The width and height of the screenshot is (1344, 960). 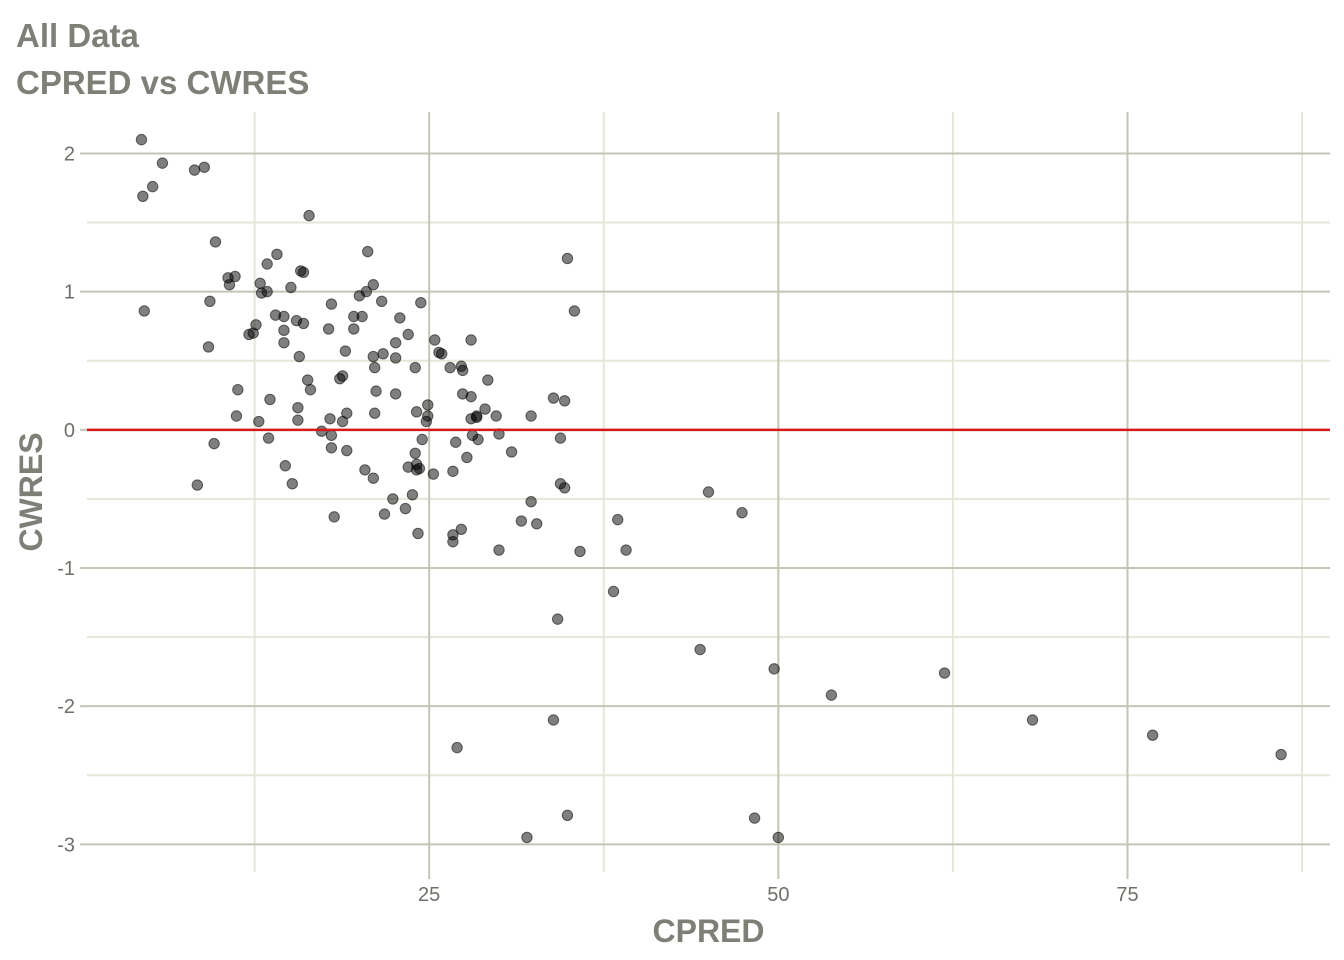 What do you see at coordinates (31, 491) in the screenshot?
I see `y-axis-title: CWRES` at bounding box center [31, 491].